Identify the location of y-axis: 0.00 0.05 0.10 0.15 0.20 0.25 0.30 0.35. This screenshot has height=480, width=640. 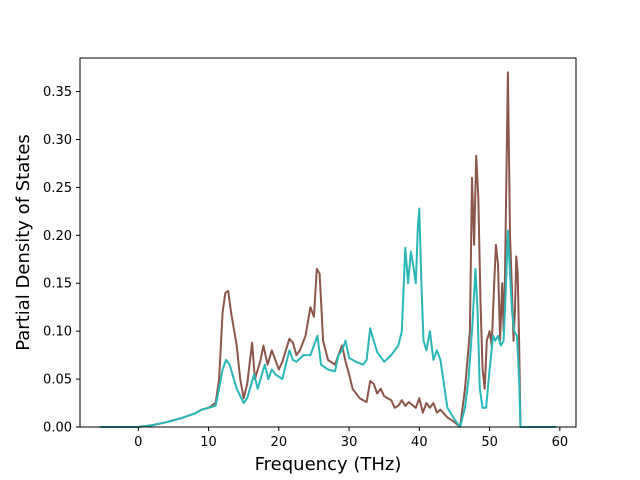
(61, 260).